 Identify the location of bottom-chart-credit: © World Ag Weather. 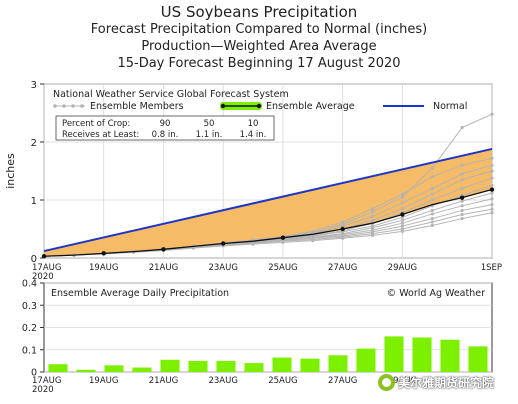
(436, 293).